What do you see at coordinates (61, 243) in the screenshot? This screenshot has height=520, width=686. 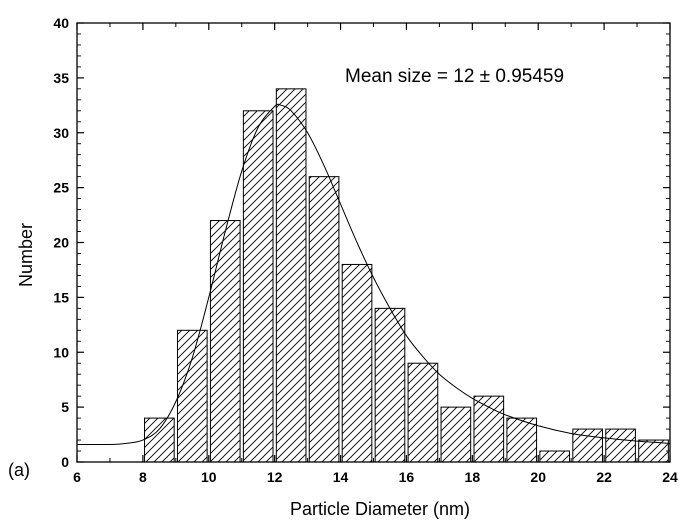 I see `y-tick-label: 20` at bounding box center [61, 243].